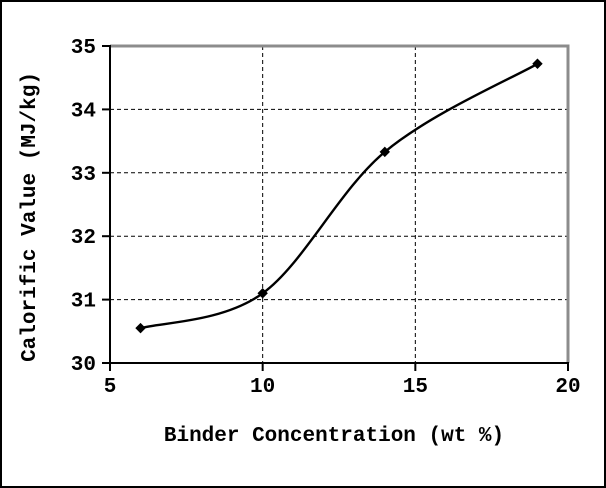  What do you see at coordinates (262, 387) in the screenshot?
I see `x-tick-label: 10` at bounding box center [262, 387].